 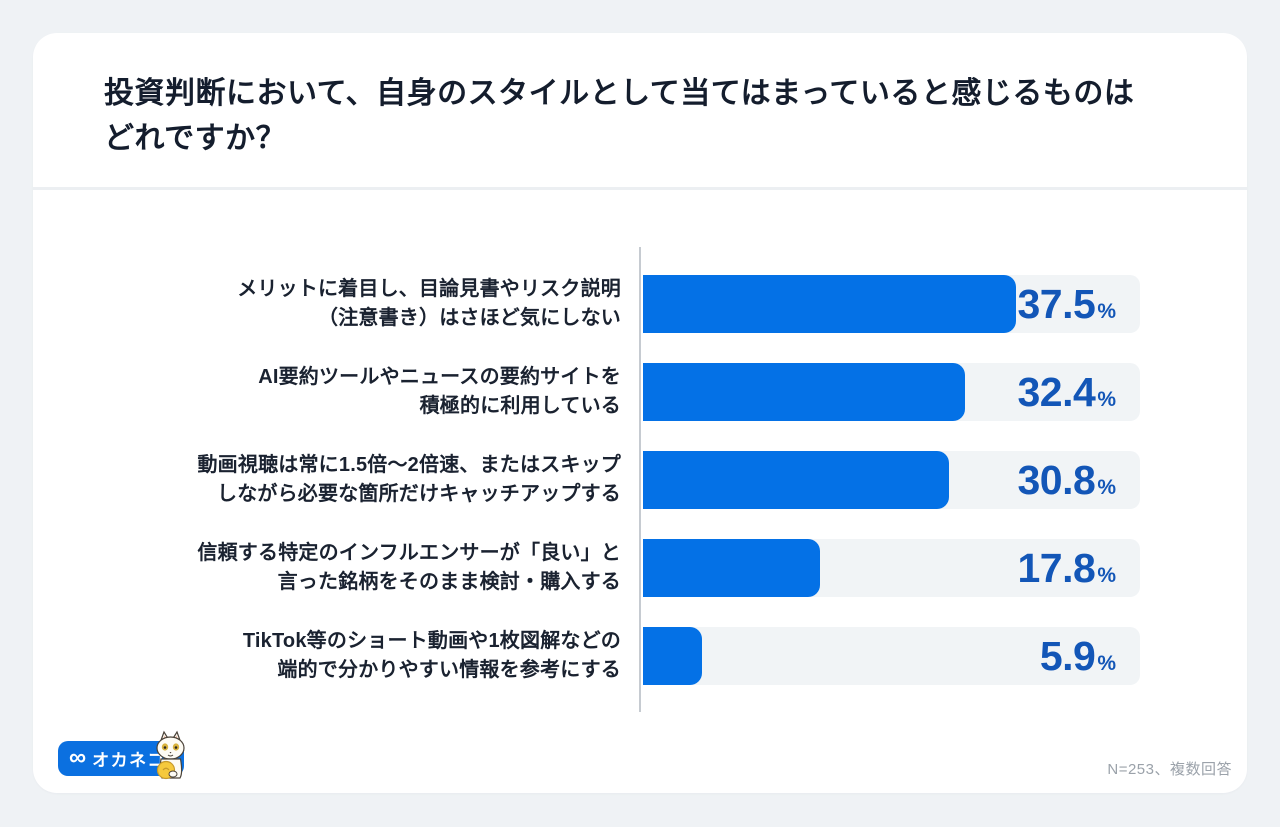 I want to click on value-label: 17.8 %, so click(x=1067, y=568).